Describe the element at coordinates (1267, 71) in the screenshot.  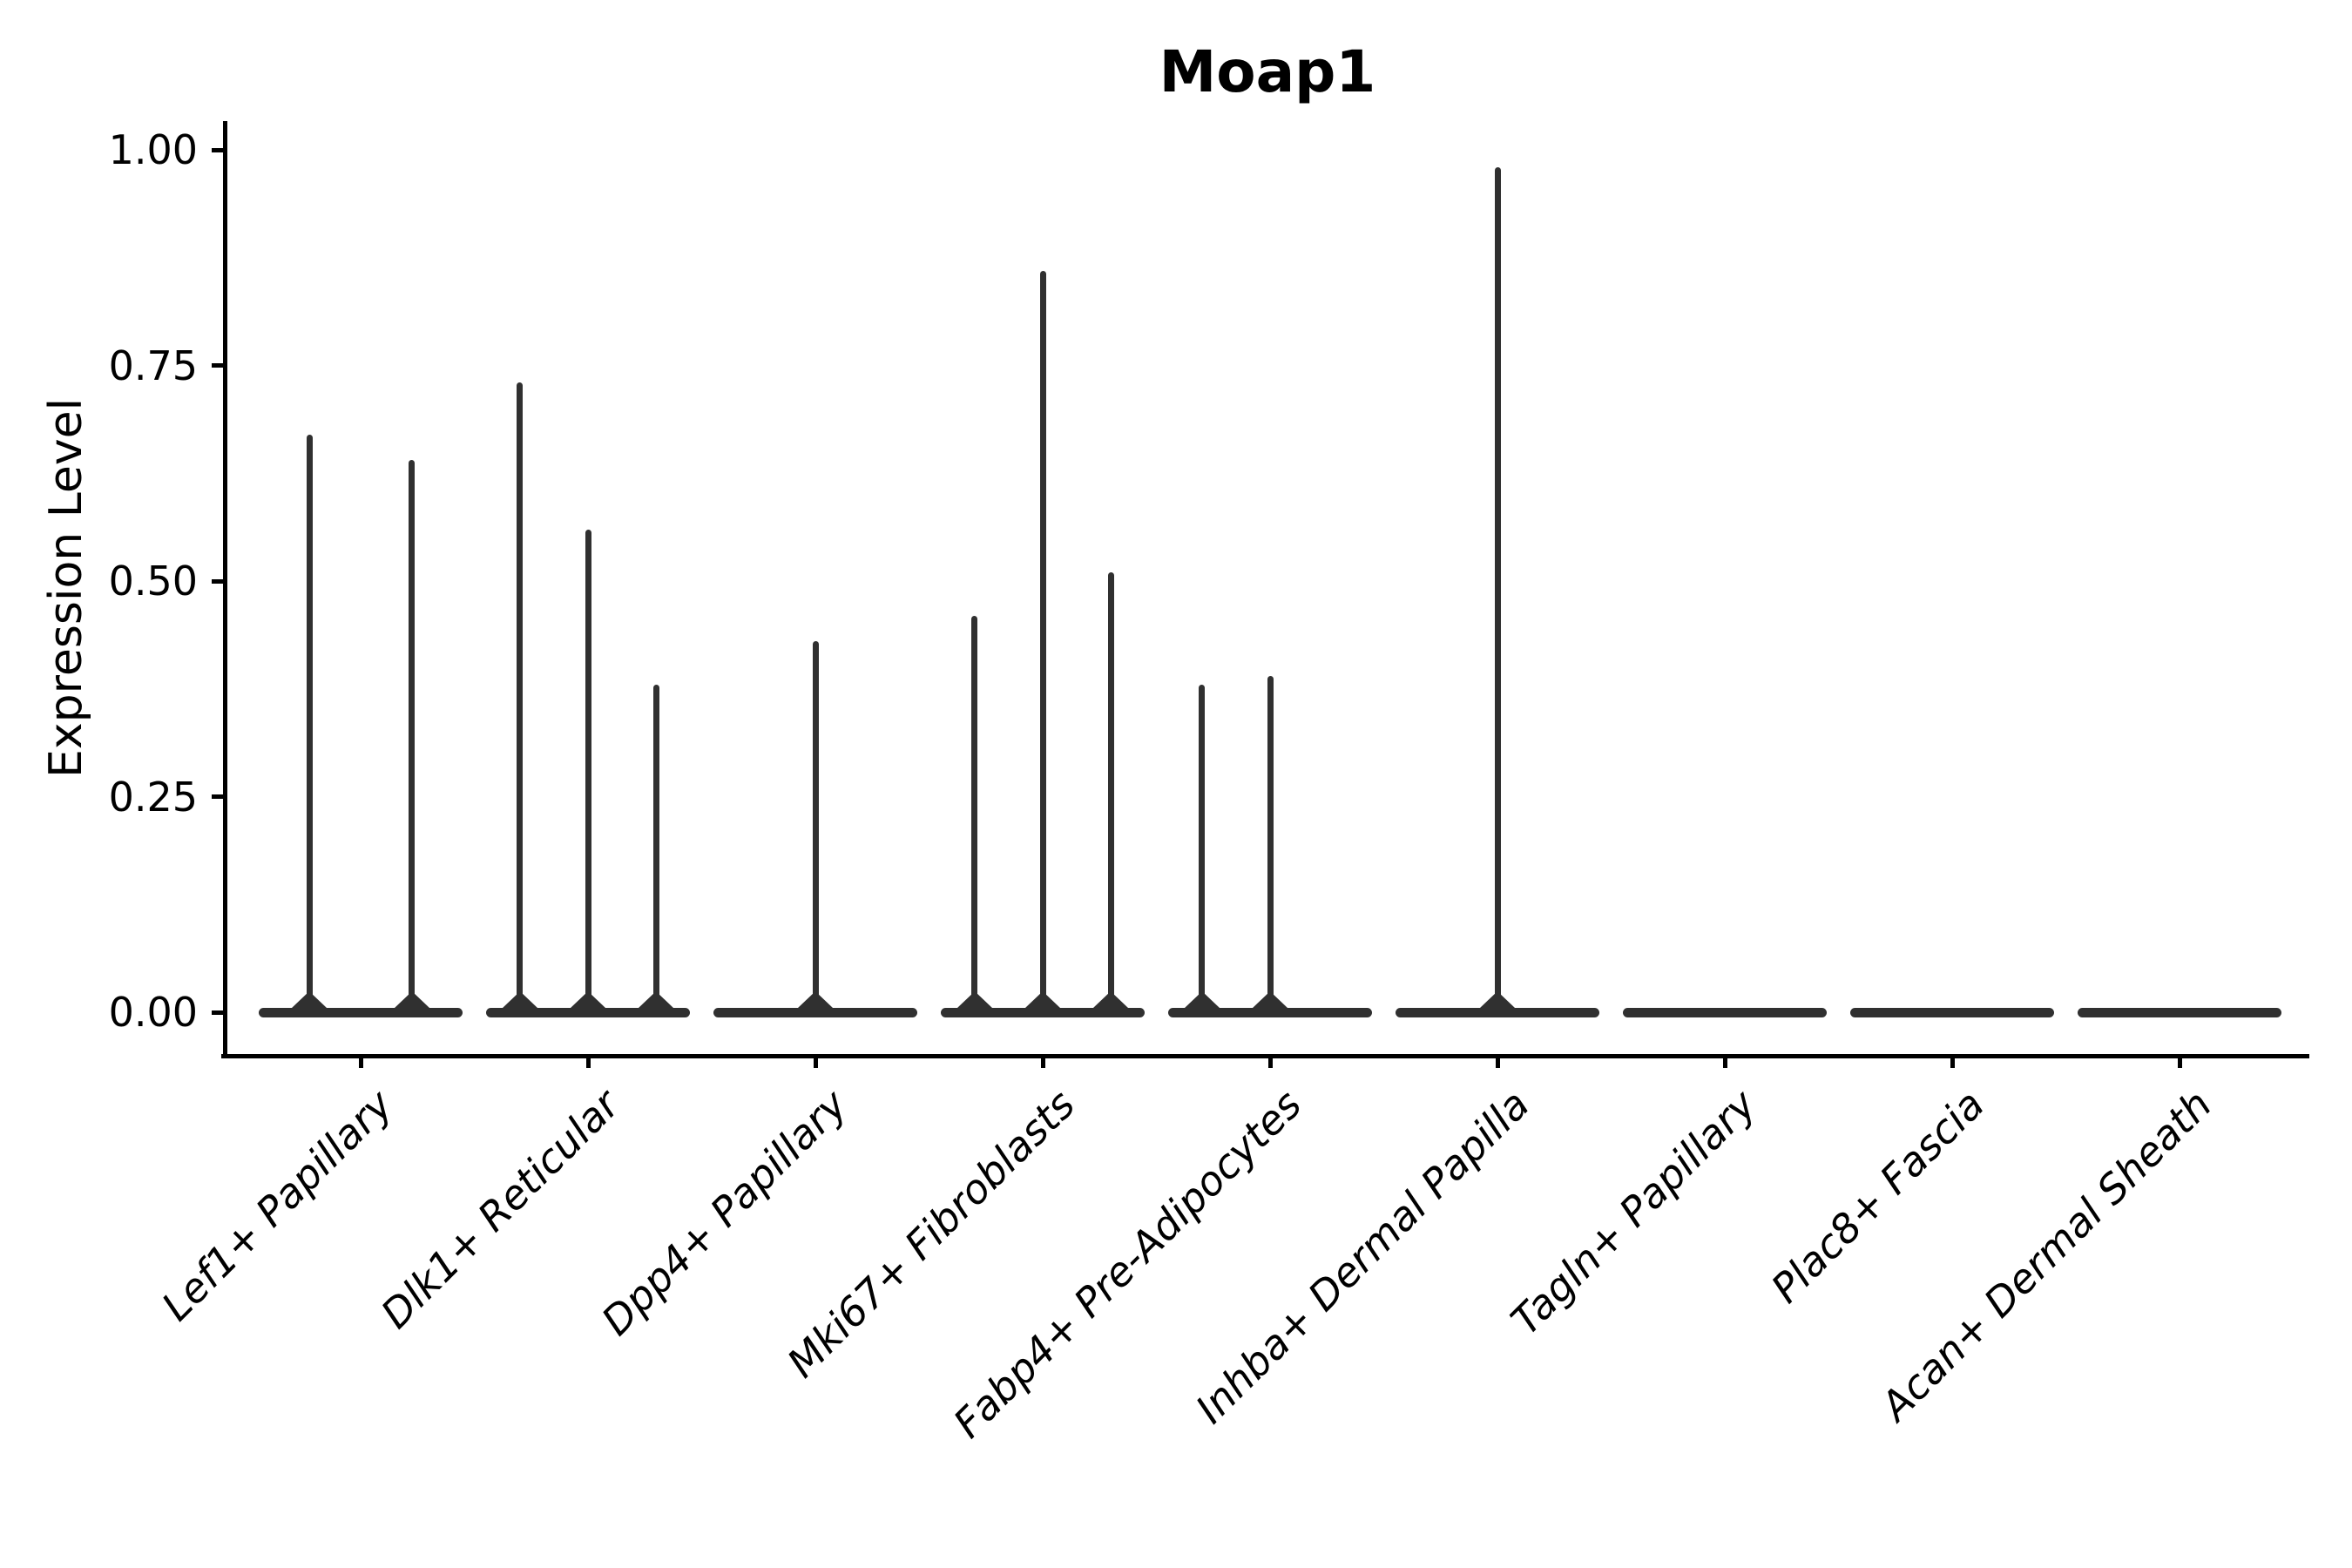
I see `plot-title: Moap1` at that location.